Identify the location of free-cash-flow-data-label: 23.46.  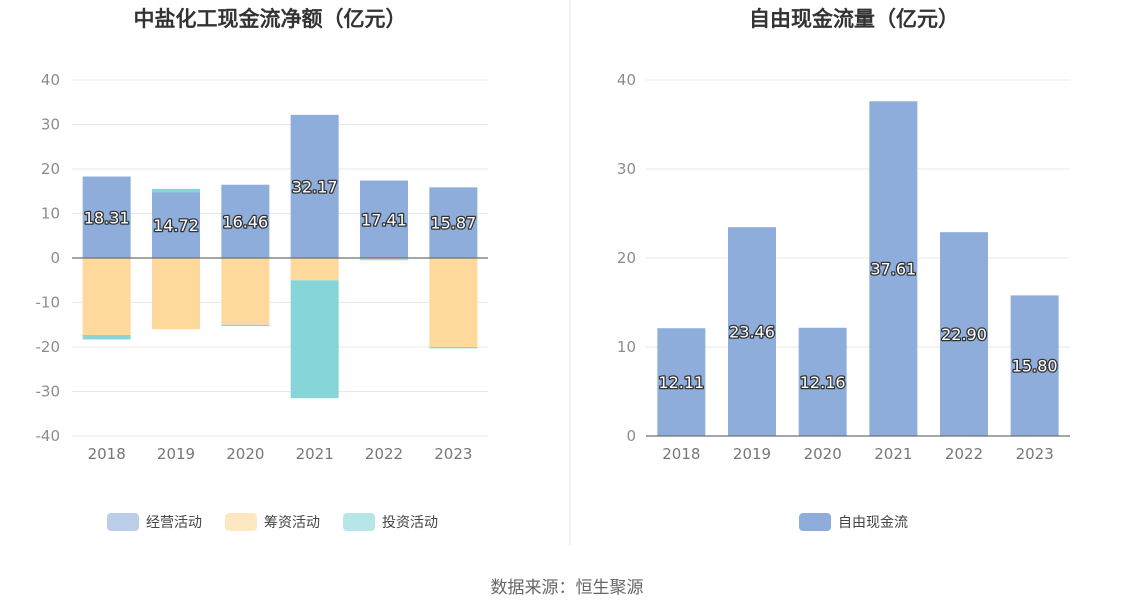
(752, 332).